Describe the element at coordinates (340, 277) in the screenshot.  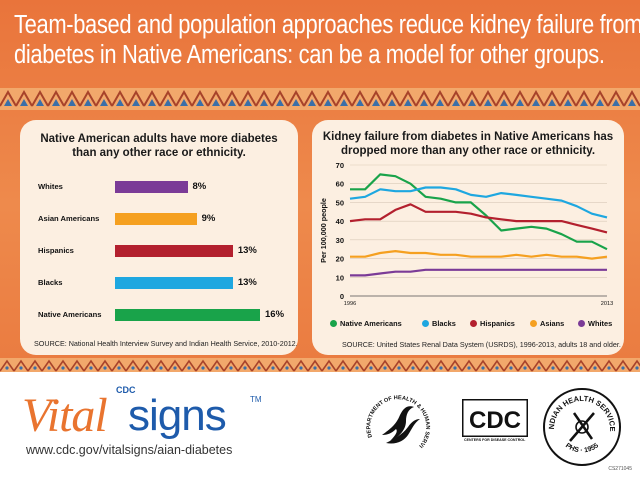
I see `y-tick-label: 10` at that location.